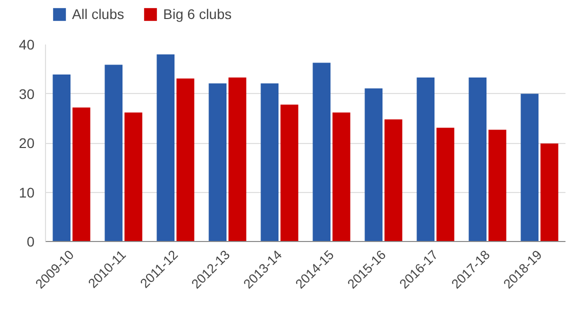 The image size is (581, 331). What do you see at coordinates (26, 143) in the screenshot?
I see `y-tick-label: 20` at bounding box center [26, 143].